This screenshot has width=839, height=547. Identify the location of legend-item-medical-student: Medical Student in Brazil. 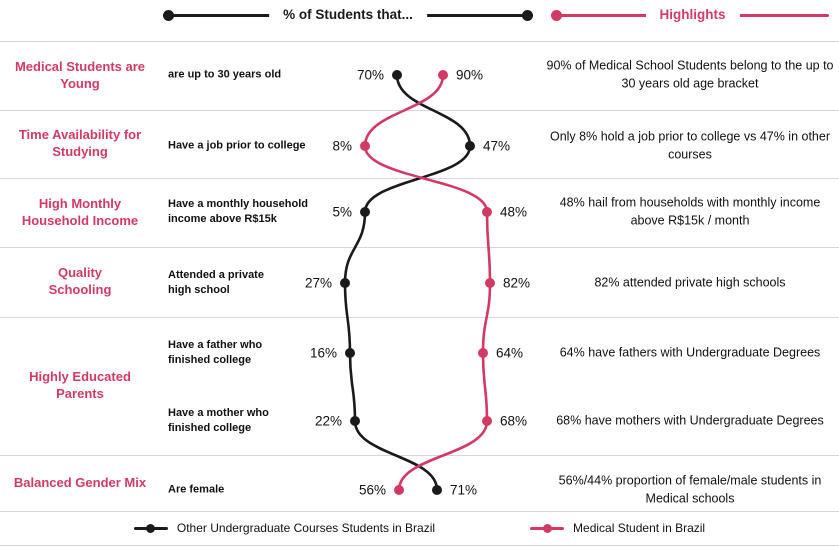
(617, 528).